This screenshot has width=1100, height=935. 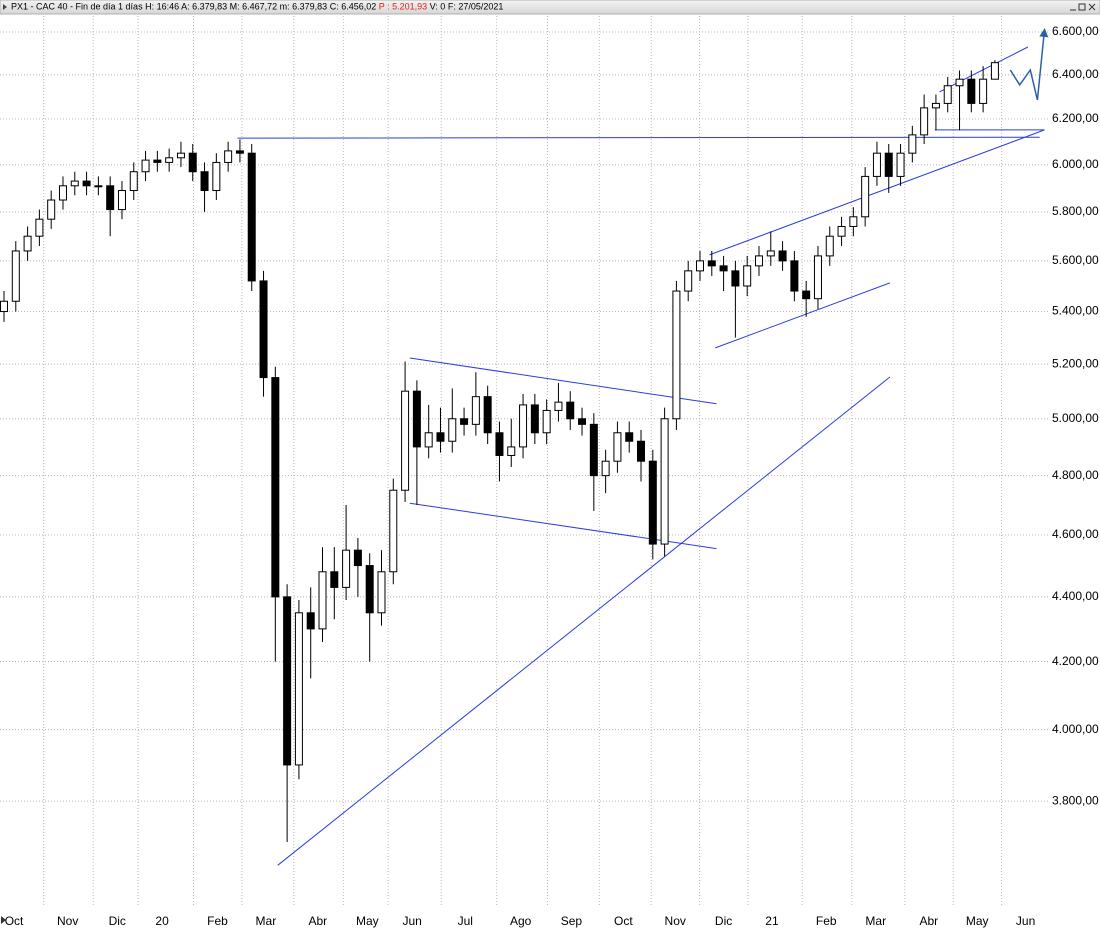 What do you see at coordinates (1075, 118) in the screenshot?
I see `y-tick-label: 6.200,00` at bounding box center [1075, 118].